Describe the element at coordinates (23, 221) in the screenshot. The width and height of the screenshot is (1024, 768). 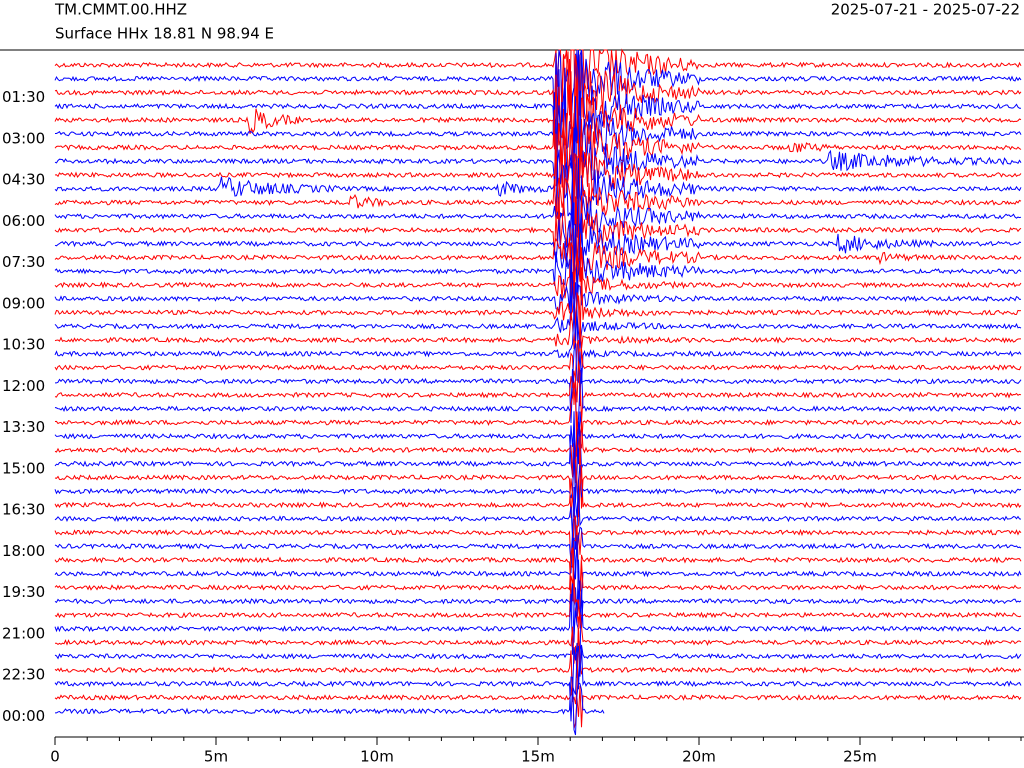
I see `row-label: 06:00` at that location.